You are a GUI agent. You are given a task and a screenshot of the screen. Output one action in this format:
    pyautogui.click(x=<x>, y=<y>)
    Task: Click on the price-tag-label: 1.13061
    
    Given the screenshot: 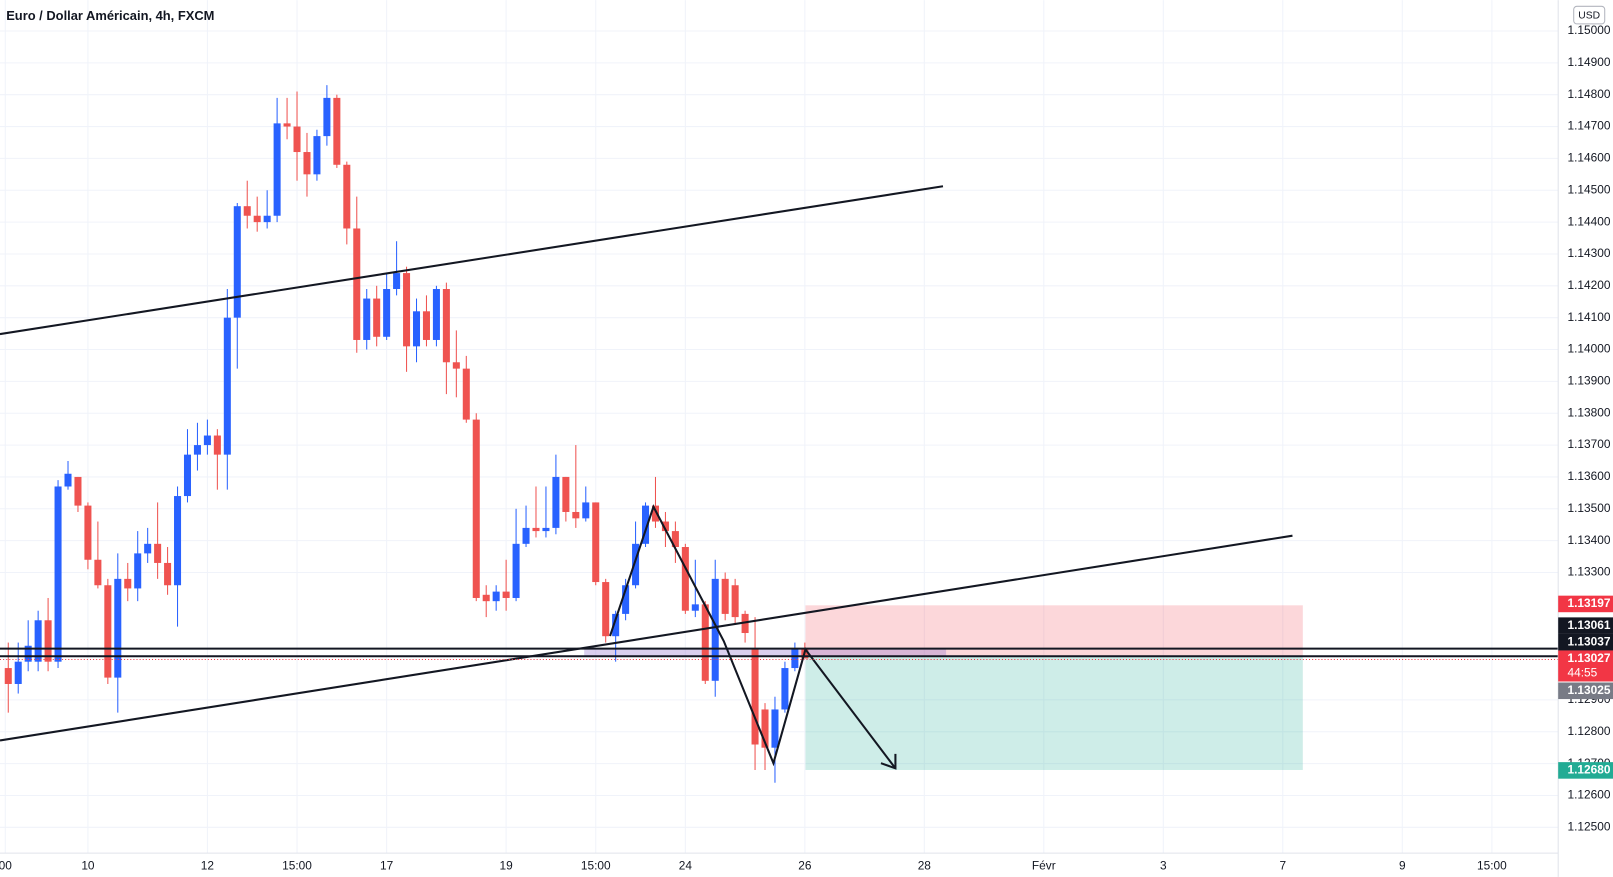 What is the action you would take?
    pyautogui.click(x=1589, y=625)
    